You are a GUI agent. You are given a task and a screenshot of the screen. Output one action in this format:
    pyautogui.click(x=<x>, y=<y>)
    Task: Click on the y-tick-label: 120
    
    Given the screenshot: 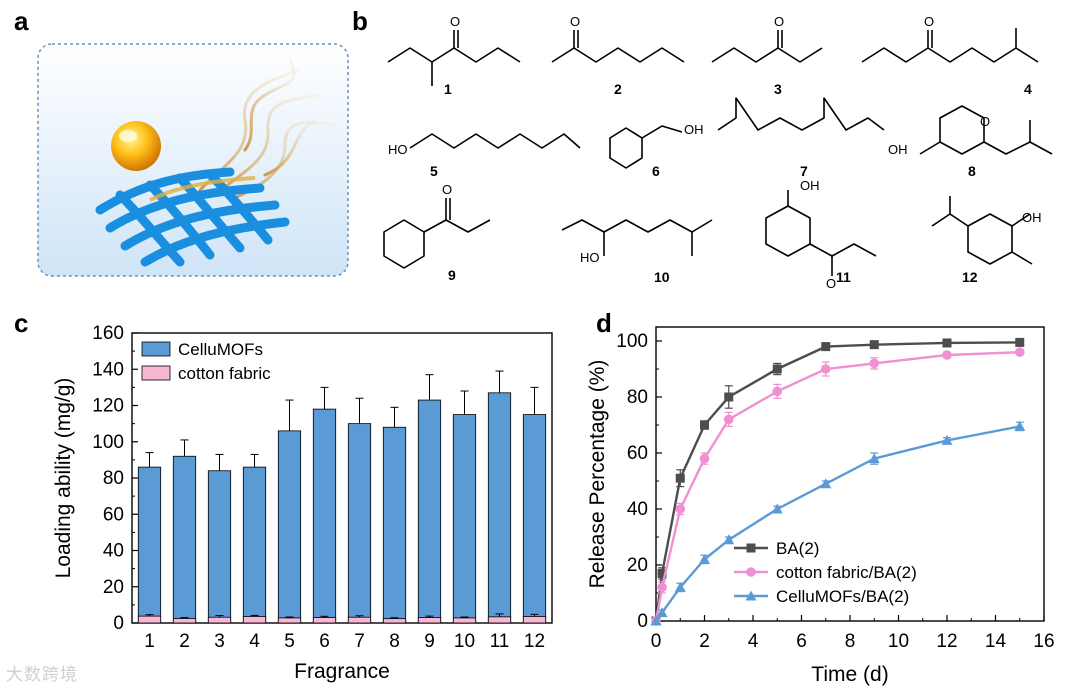 What is the action you would take?
    pyautogui.click(x=108, y=406)
    